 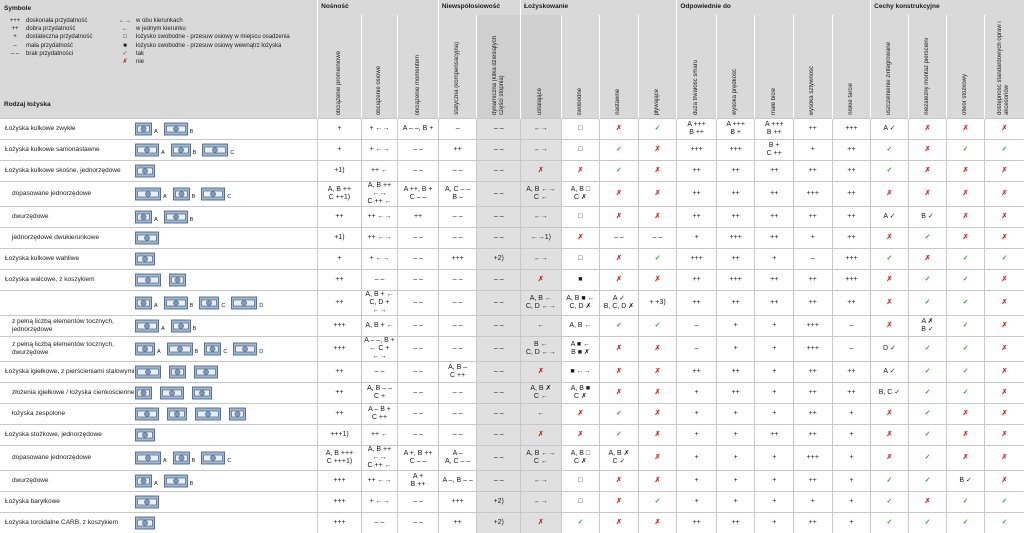 What do you see at coordinates (339, 457) in the screenshot?
I see `rating-value: A, B +++ C +++1)` at bounding box center [339, 457].